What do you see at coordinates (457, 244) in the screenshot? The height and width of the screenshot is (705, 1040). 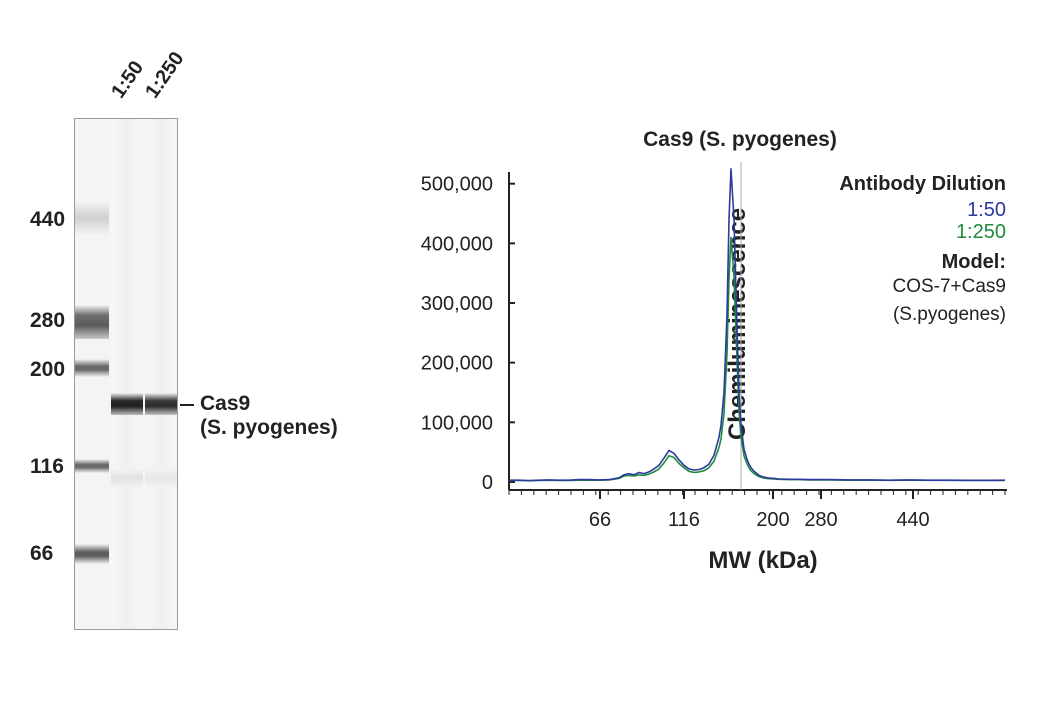 I see `y-tick-label: 400,000` at bounding box center [457, 244].